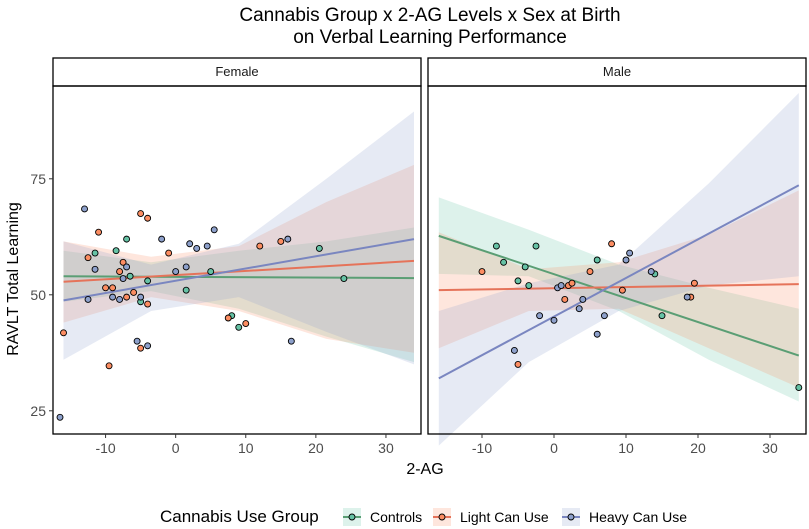  I want to click on fit-line-light-can-use, so click(618, 287).